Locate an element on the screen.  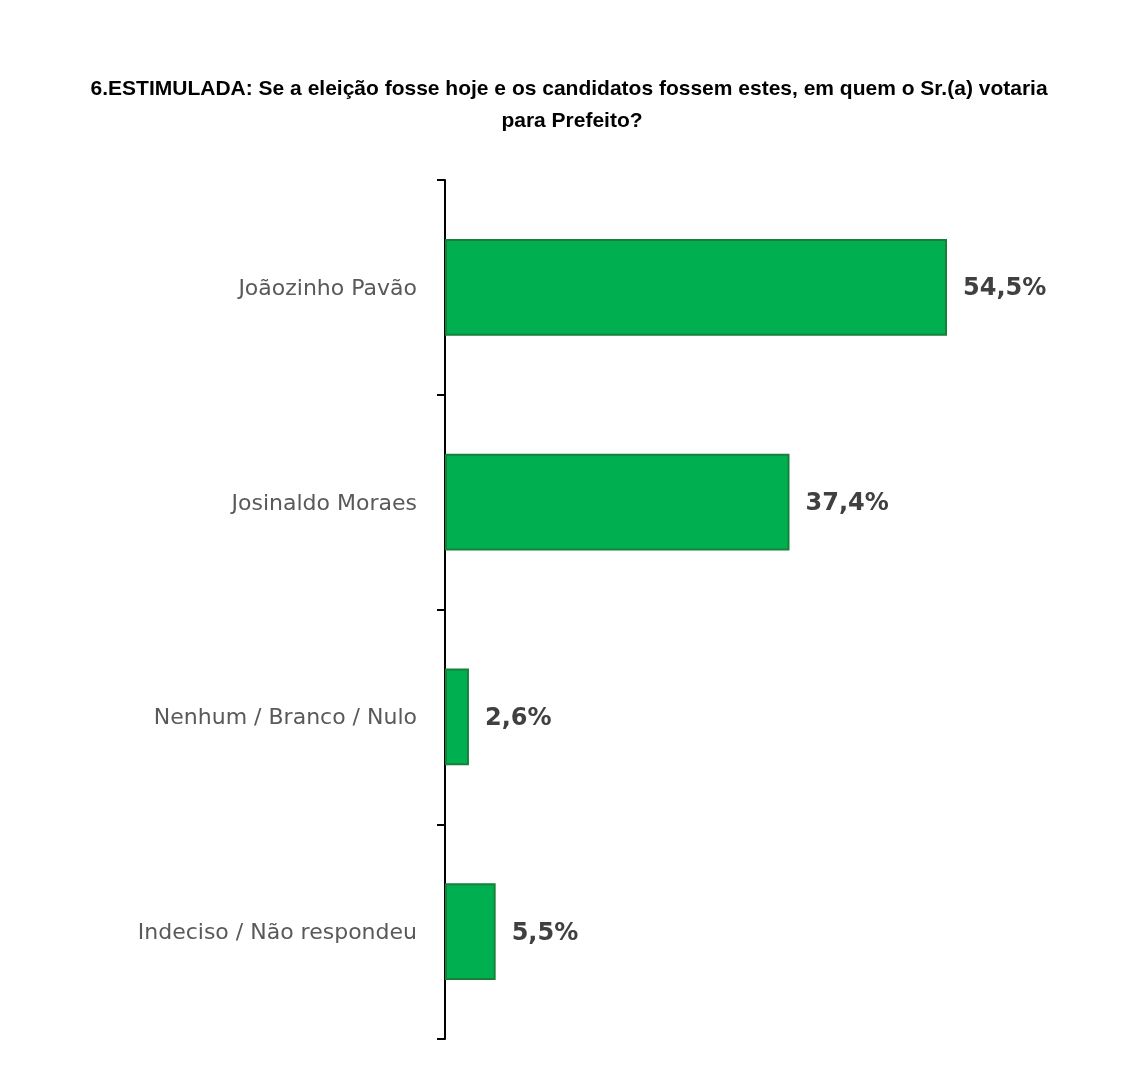
y-tick-label: Josinaldo Moraes is located at coordinates (323, 502).